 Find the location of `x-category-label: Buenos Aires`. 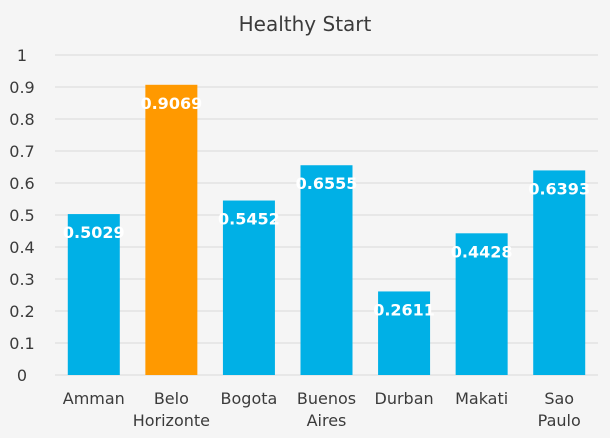

x-category-label: Buenos Aires is located at coordinates (326, 409).